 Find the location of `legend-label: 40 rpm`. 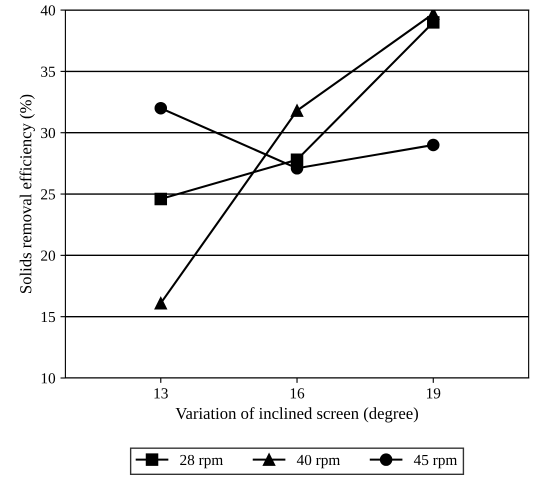

legend-label: 40 rpm is located at coordinates (318, 461).